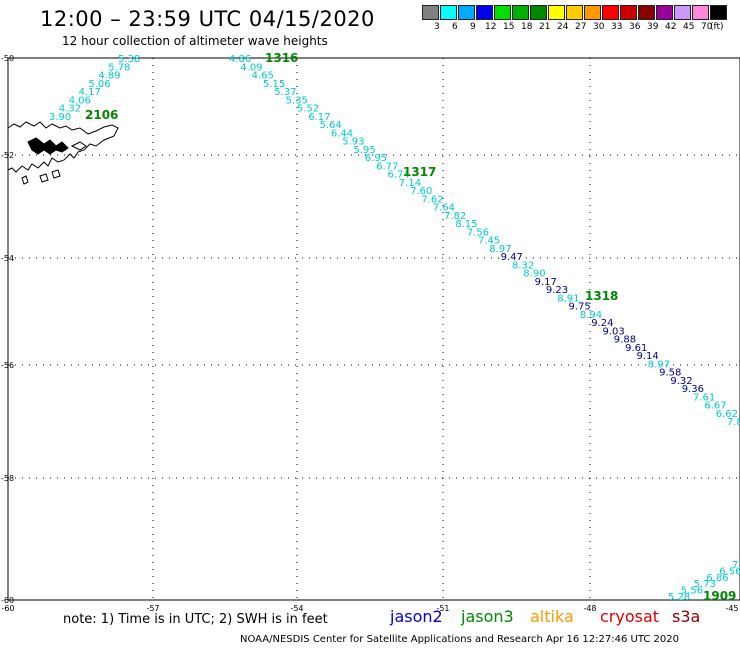 Image resolution: width=740 pixels, height=650 pixels. What do you see at coordinates (7, 365) in the screenshot?
I see `y-axis-label: -56` at bounding box center [7, 365].